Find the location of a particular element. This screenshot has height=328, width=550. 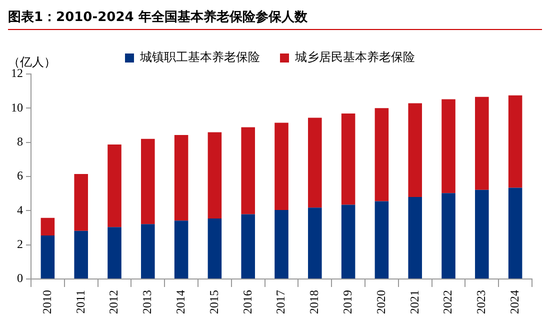

y-tick-label: 0 is located at coordinates (20, 278).